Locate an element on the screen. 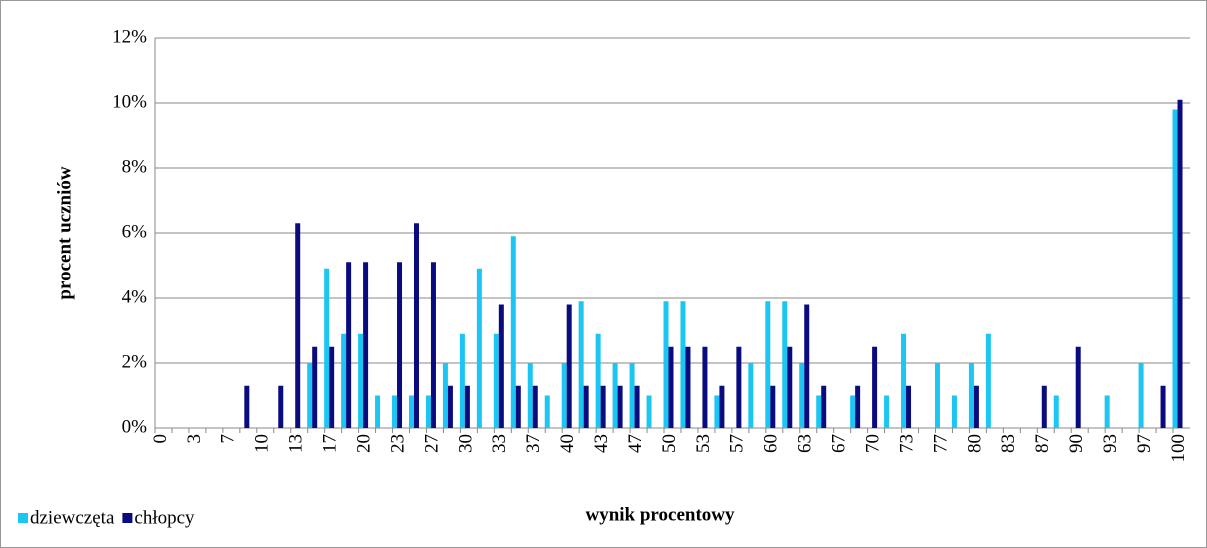 The image size is (1207, 548). x-tick-label: 67 is located at coordinates (839, 443).